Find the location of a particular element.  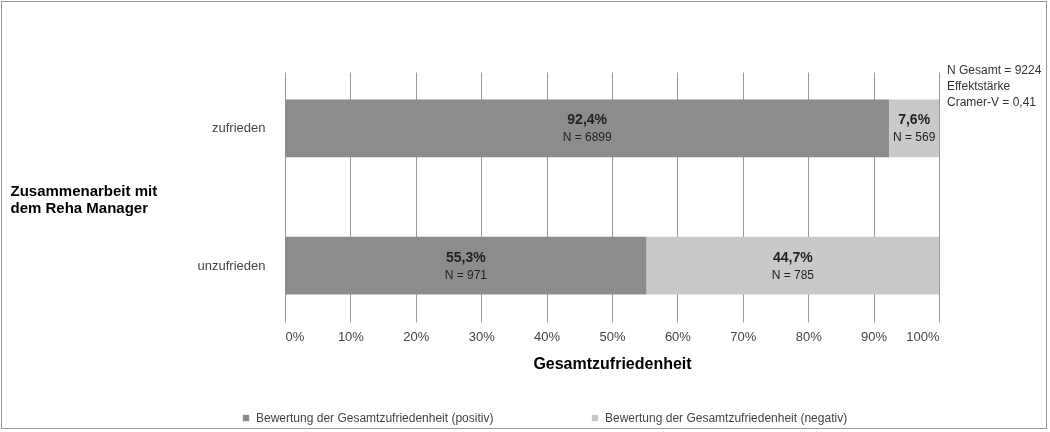

x-tick-label: 90% is located at coordinates (874, 336).